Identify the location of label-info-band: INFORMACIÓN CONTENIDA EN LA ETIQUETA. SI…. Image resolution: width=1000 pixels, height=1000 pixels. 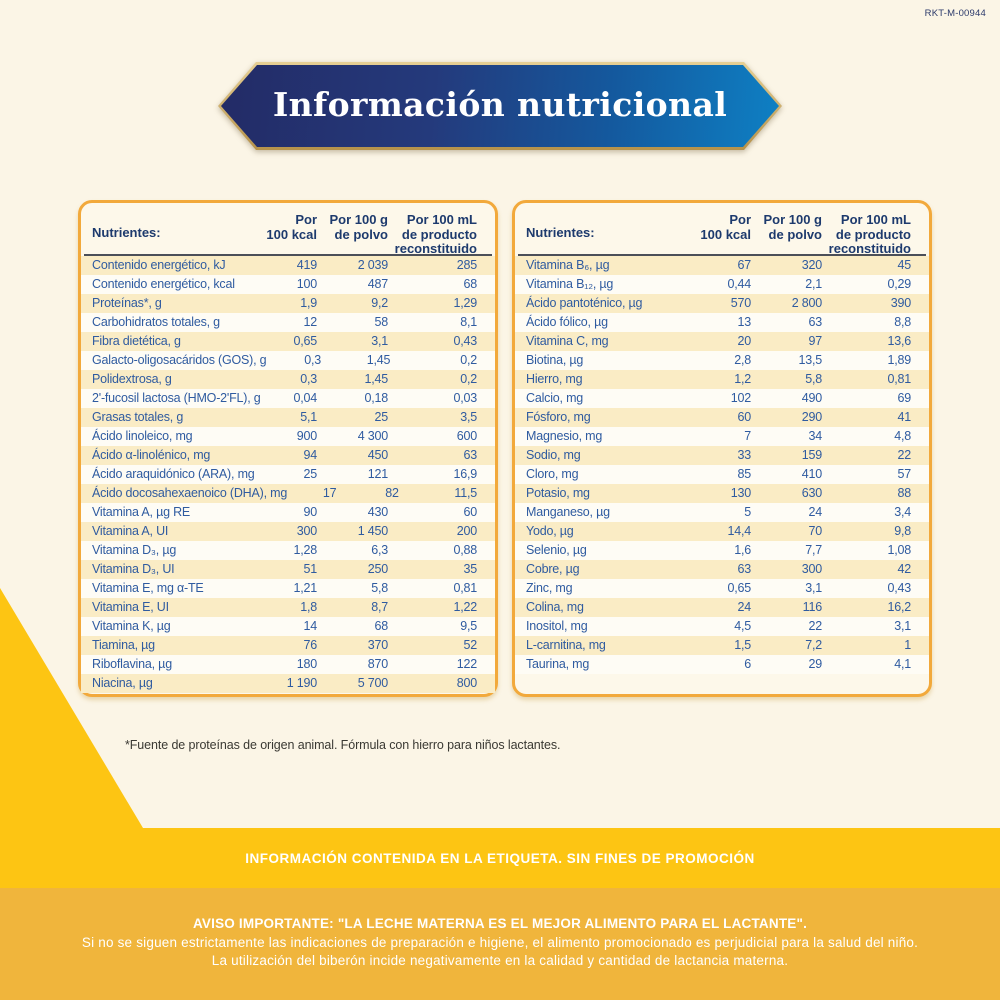
(500, 858).